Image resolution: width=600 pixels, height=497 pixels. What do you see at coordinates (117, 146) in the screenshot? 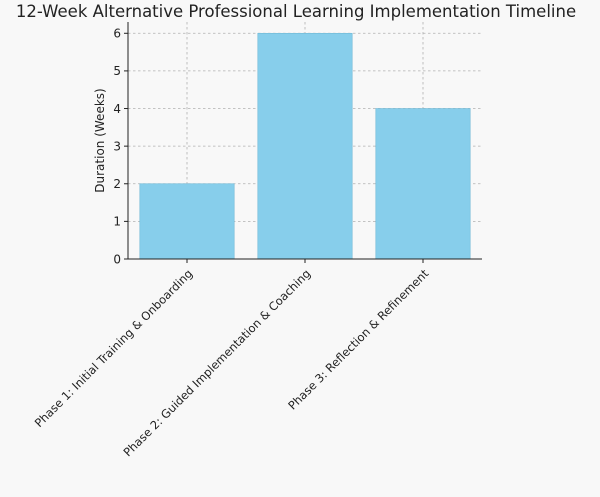
I see `y-tick-label-3: 3` at bounding box center [117, 146].